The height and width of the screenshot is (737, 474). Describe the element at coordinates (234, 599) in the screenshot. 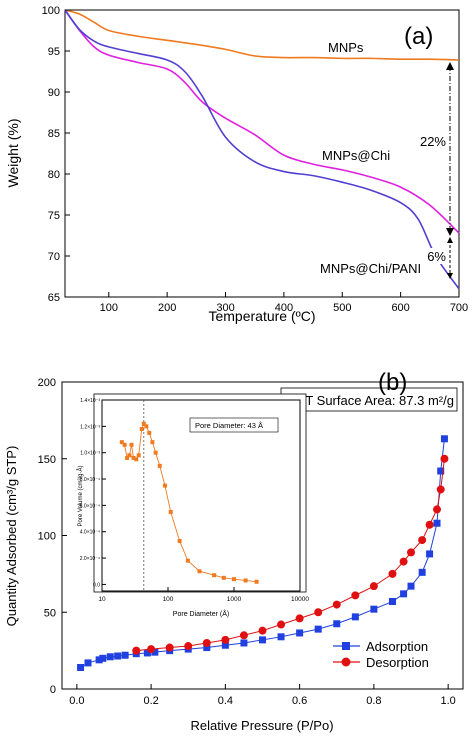

I see `inset-x-tick-label: 1000` at that location.